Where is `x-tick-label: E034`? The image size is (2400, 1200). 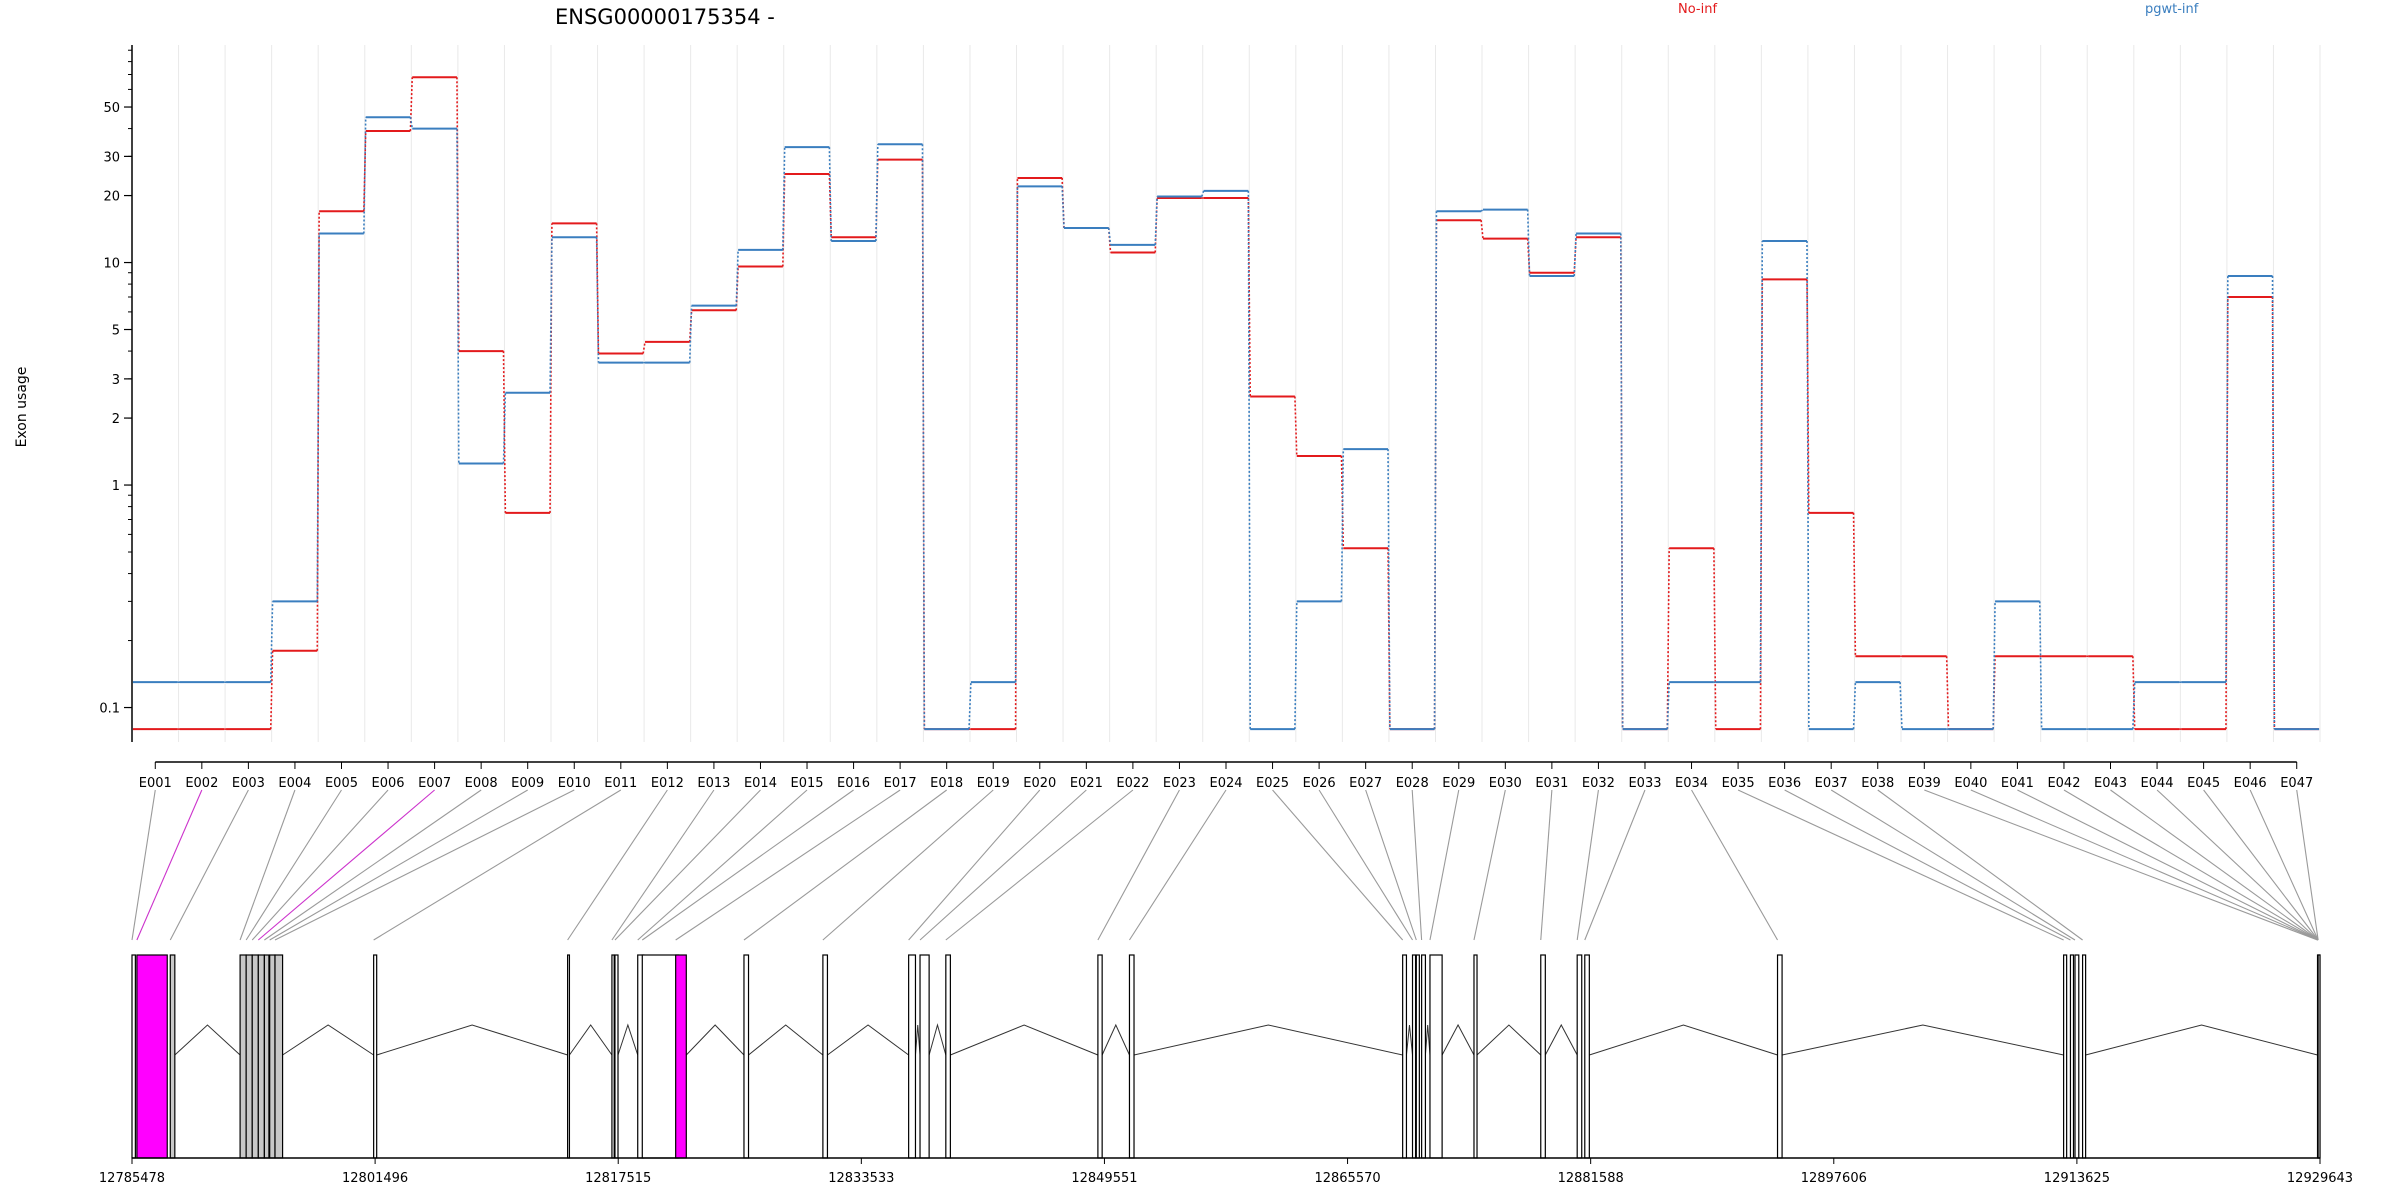 x-tick-label: E034 is located at coordinates (1691, 783).